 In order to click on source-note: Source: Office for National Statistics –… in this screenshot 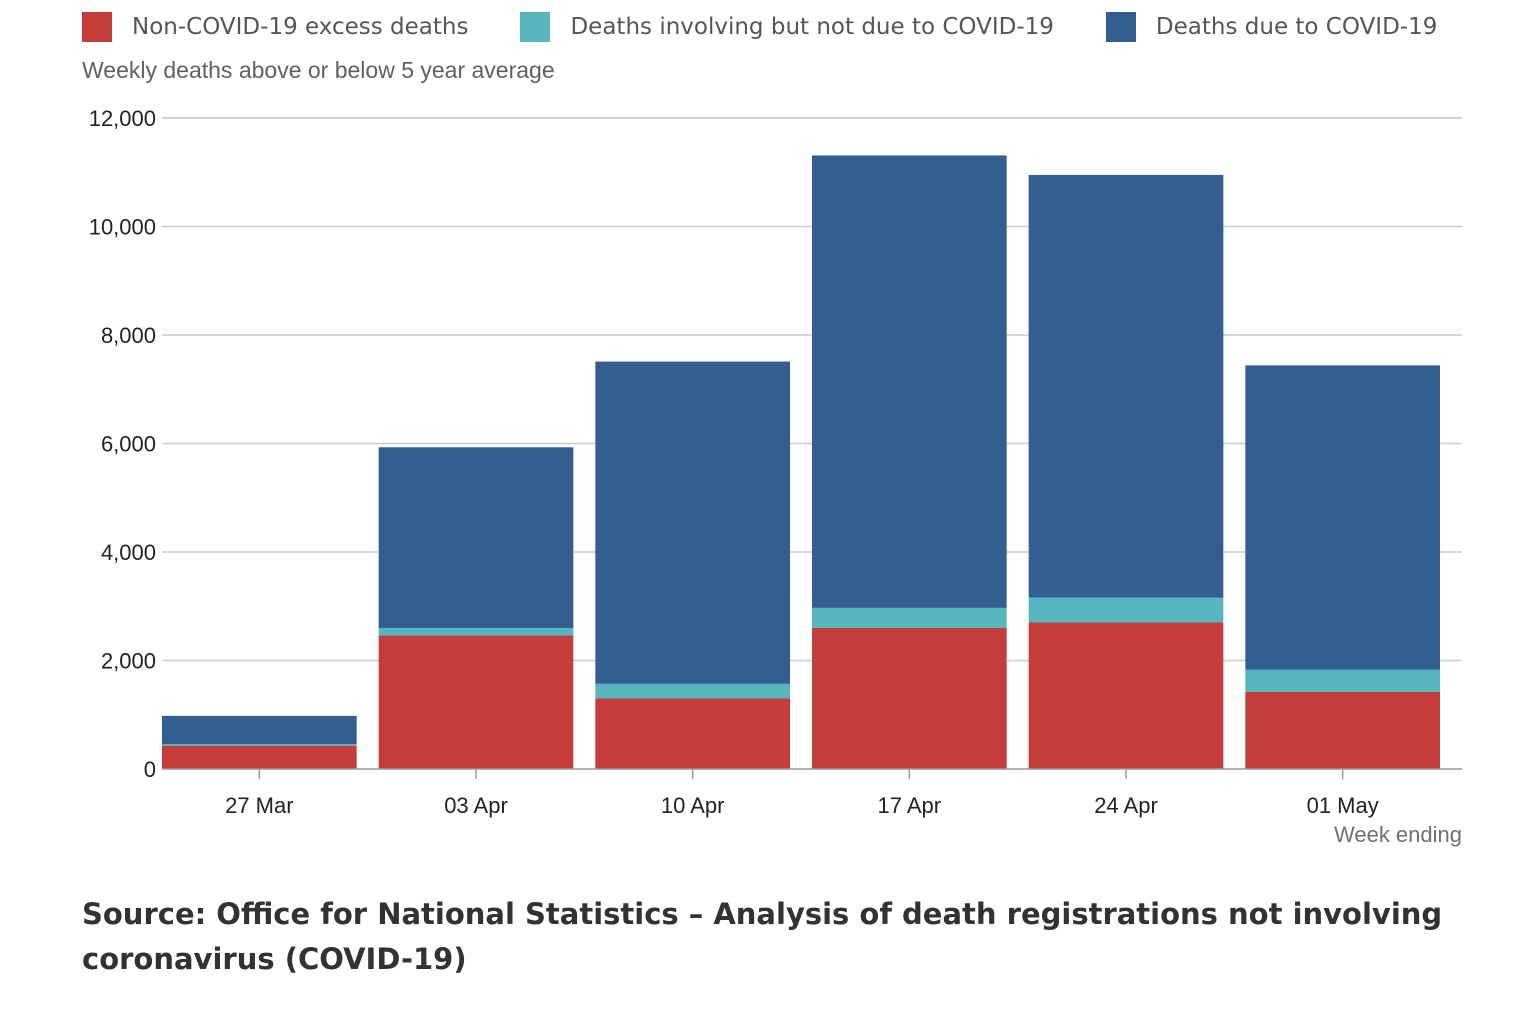, I will do `click(762, 936)`.